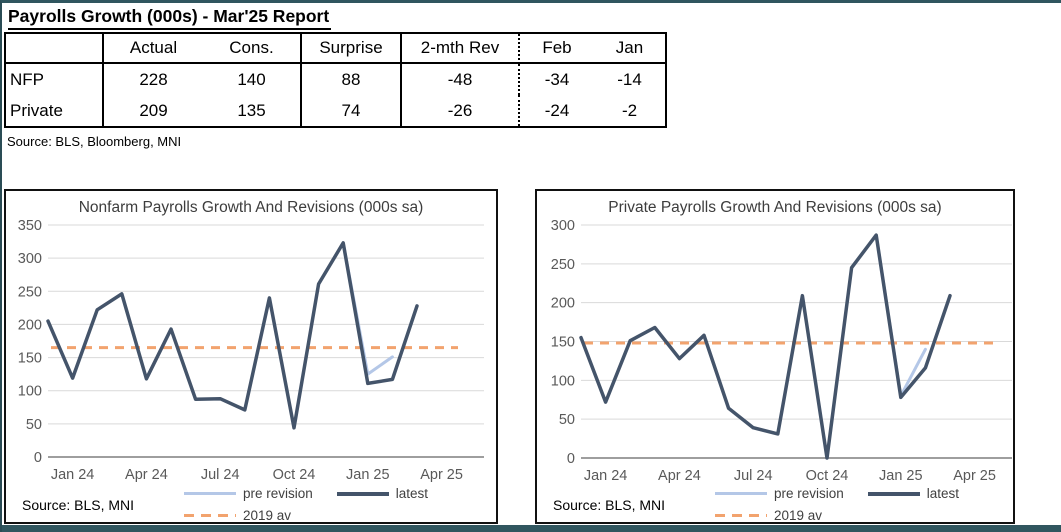 Image resolution: width=1061 pixels, height=532 pixels. I want to click on svg-text: 350, so click(30, 226).